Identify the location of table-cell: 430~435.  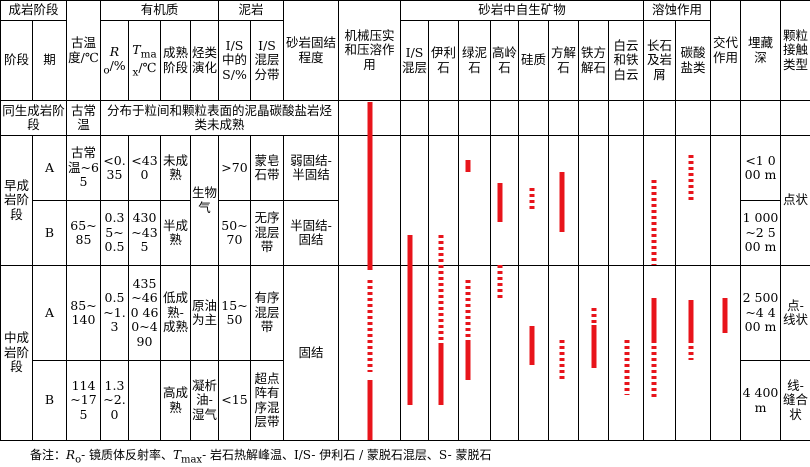
(144, 233).